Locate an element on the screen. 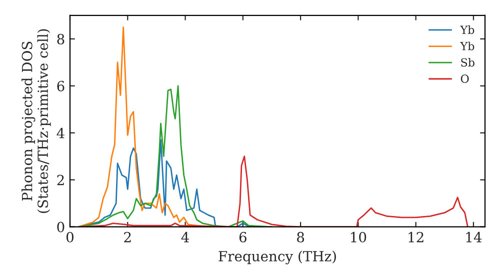 The image size is (500, 280). x-tick-label: 10 is located at coordinates (358, 237).